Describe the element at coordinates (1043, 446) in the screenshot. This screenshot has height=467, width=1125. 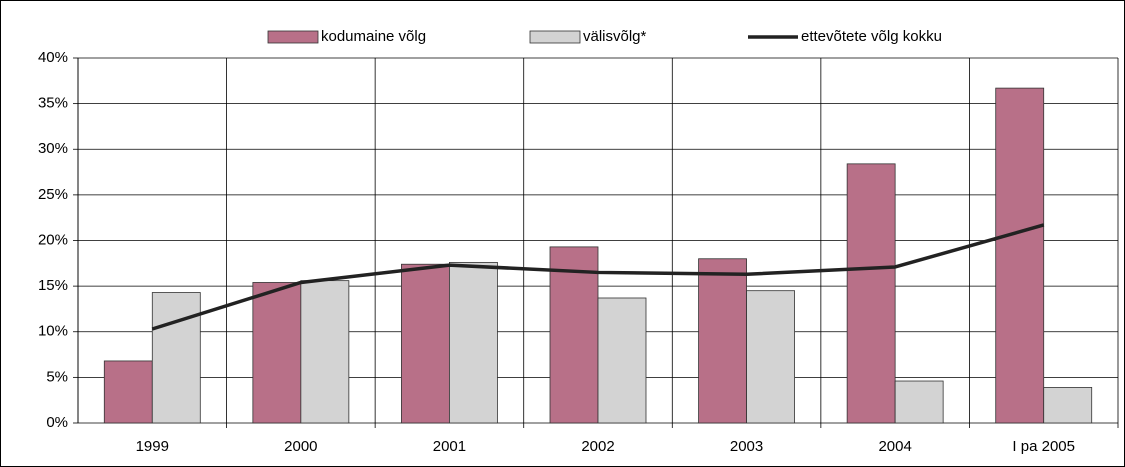
I see `x-tick-label: I pa 2005` at that location.